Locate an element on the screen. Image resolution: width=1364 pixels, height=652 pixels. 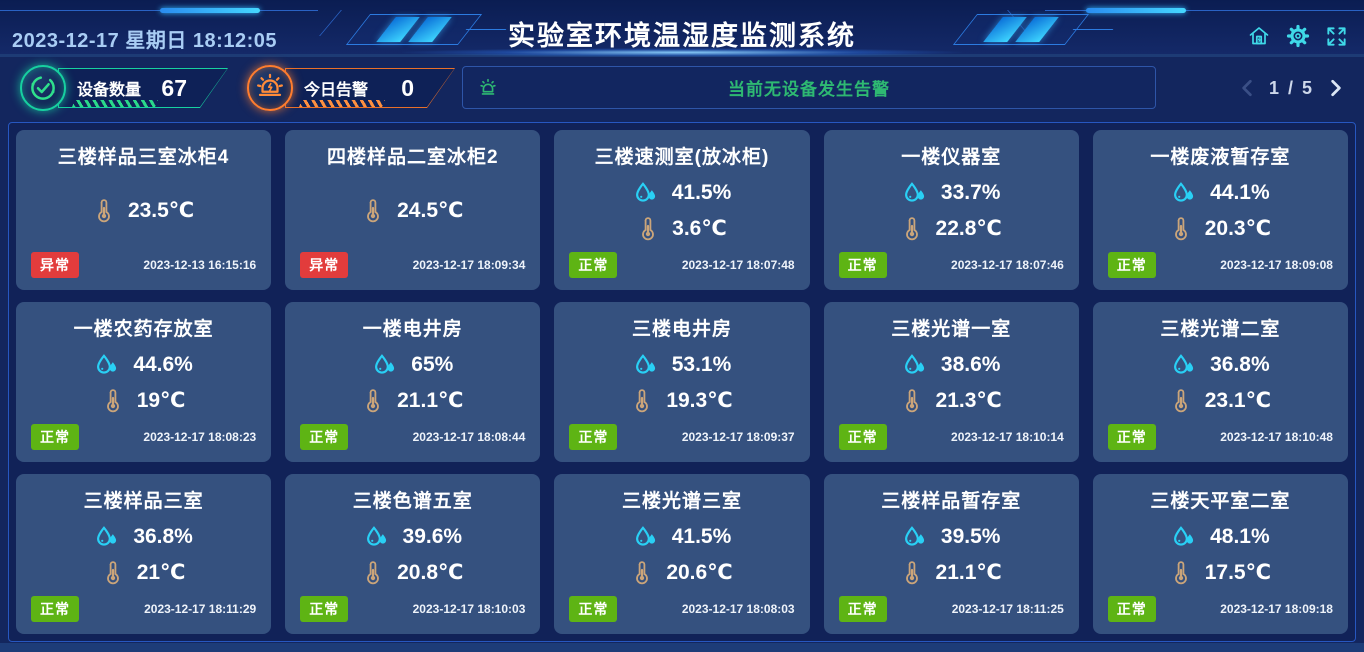
temperature-row: 22.8℃ is located at coordinates (951, 228).